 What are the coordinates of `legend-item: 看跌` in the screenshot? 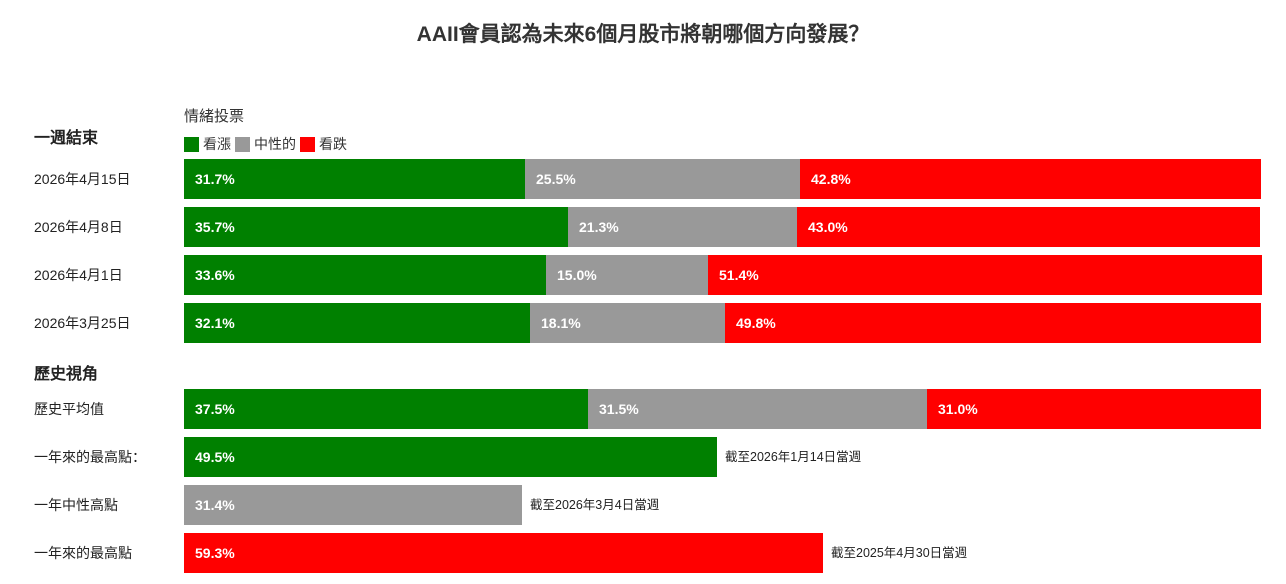 It's located at (323, 144).